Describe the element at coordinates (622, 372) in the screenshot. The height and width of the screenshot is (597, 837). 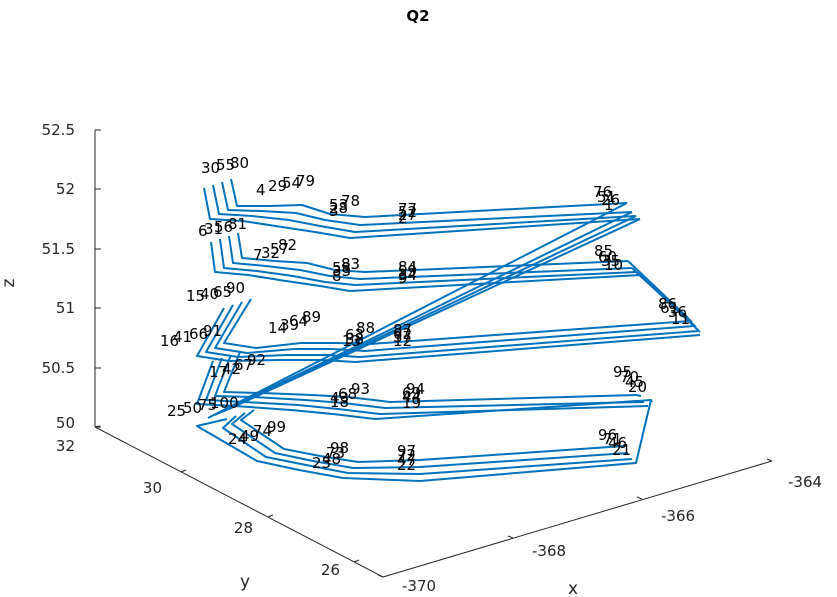
I see `point-label: 95` at that location.